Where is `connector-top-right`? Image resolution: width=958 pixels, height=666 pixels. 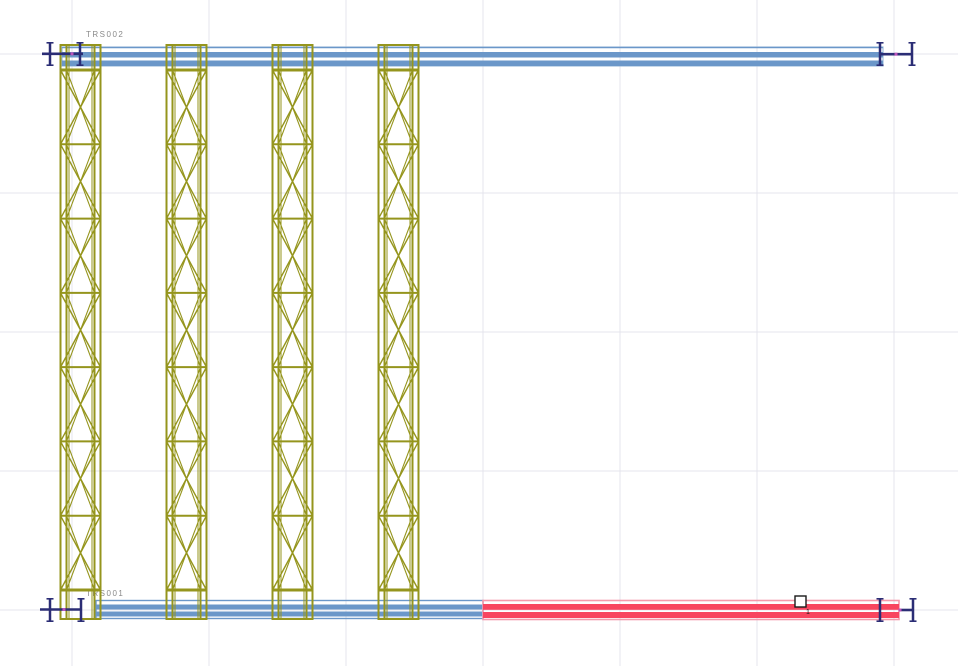
connector-top-right is located at coordinates (896, 53).